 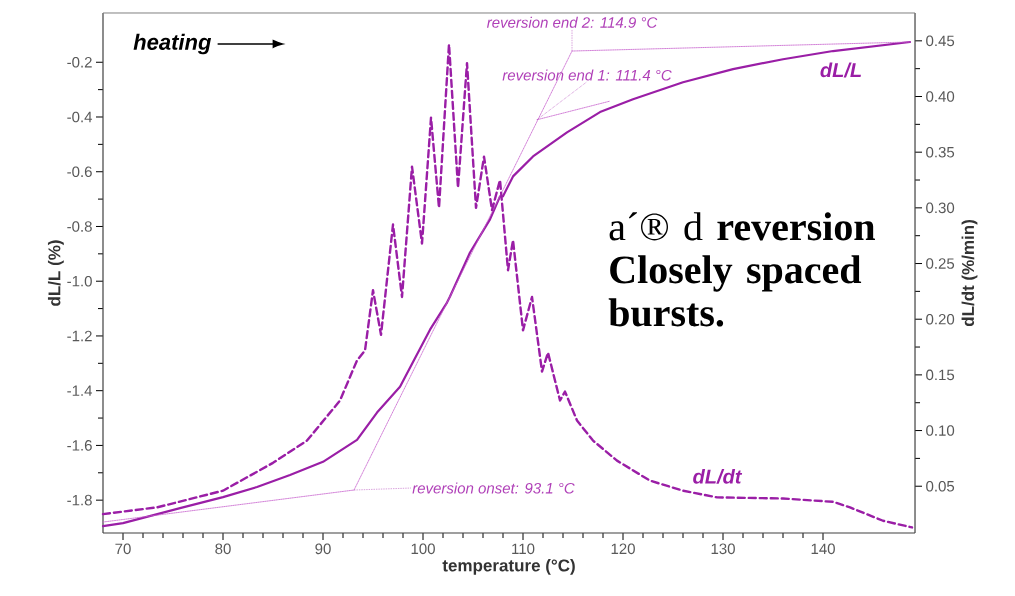 I want to click on x-tick-label: 110, so click(x=523, y=549).